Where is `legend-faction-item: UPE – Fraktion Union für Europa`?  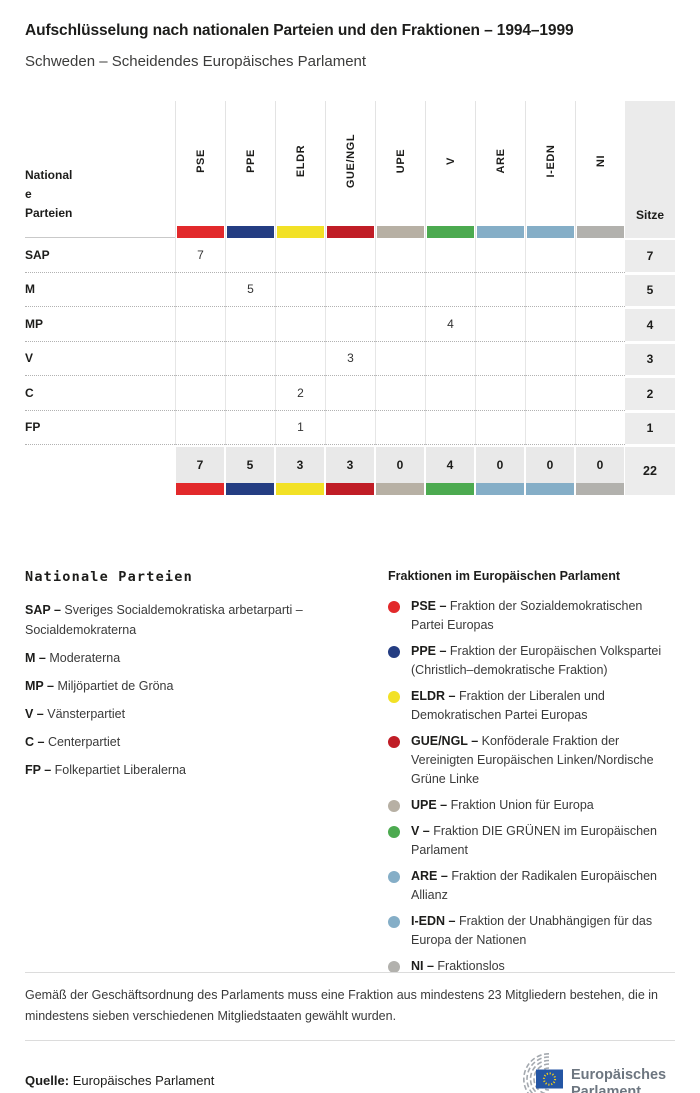 legend-faction-item: UPE – Fraktion Union für Europa is located at coordinates (531, 805).